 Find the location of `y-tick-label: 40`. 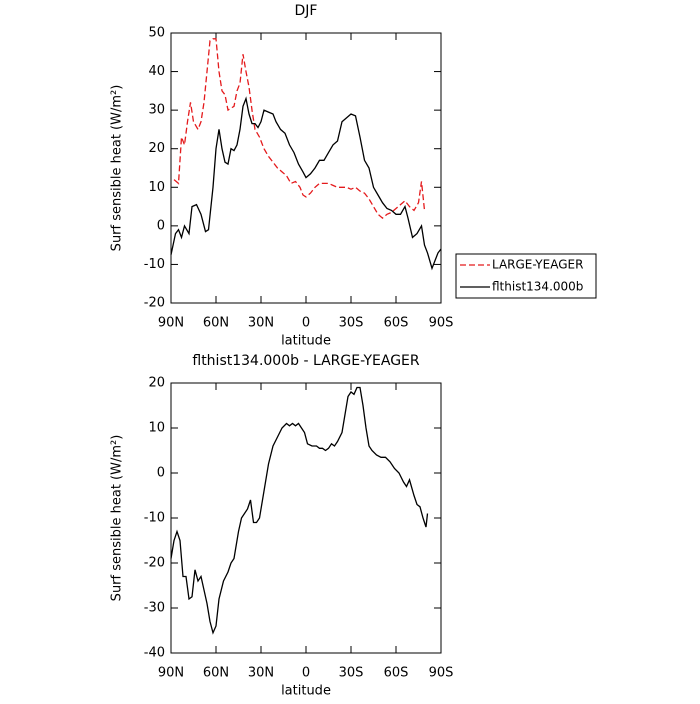

y-tick-label: 40 is located at coordinates (156, 71).